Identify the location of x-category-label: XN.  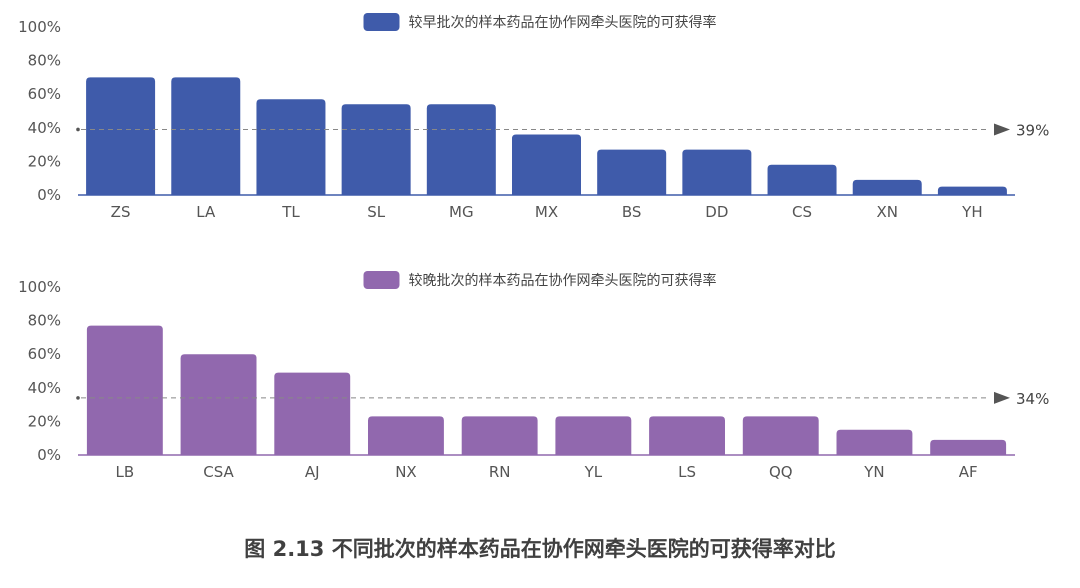
(887, 212).